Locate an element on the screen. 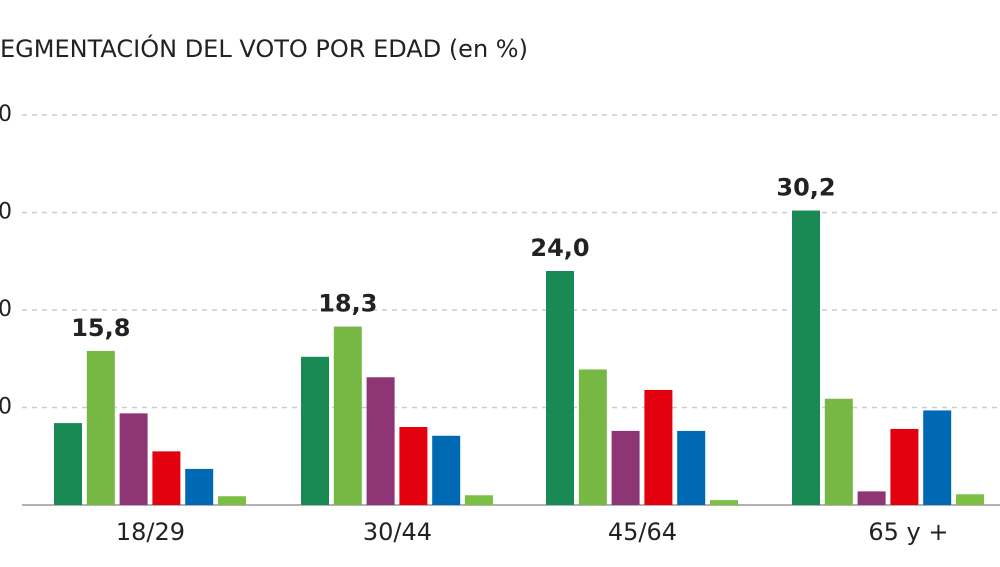 The width and height of the screenshot is (1000, 567). x-tick-label: 18/29 is located at coordinates (150, 532).